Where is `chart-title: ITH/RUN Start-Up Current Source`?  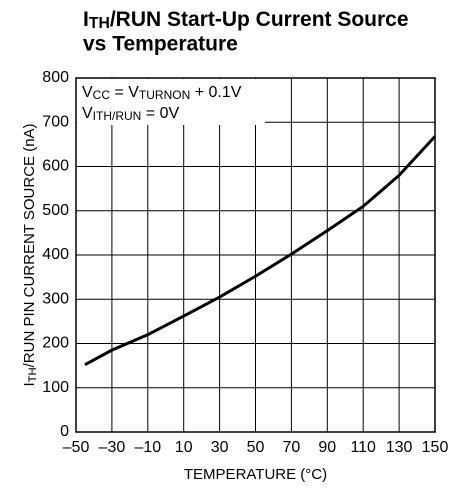 chart-title: ITH/RUN Start-Up Current Source is located at coordinates (246, 20).